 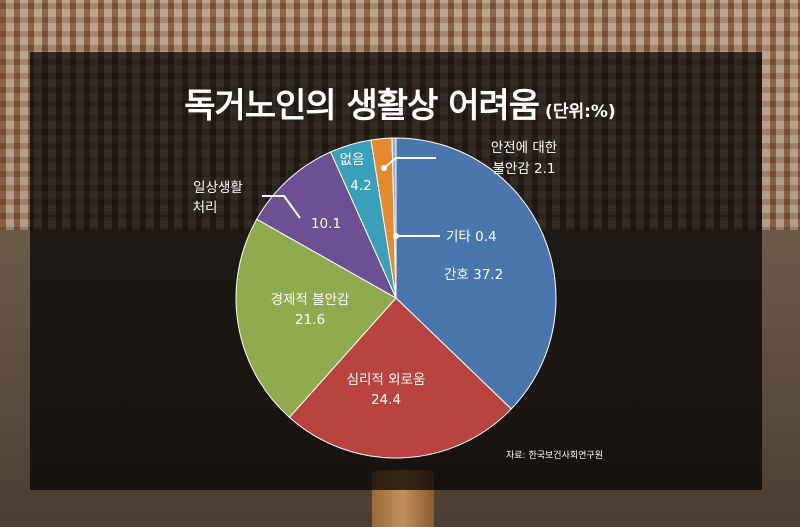 What do you see at coordinates (360, 186) in the screenshot?
I see `label-none-value: 4.2` at bounding box center [360, 186].